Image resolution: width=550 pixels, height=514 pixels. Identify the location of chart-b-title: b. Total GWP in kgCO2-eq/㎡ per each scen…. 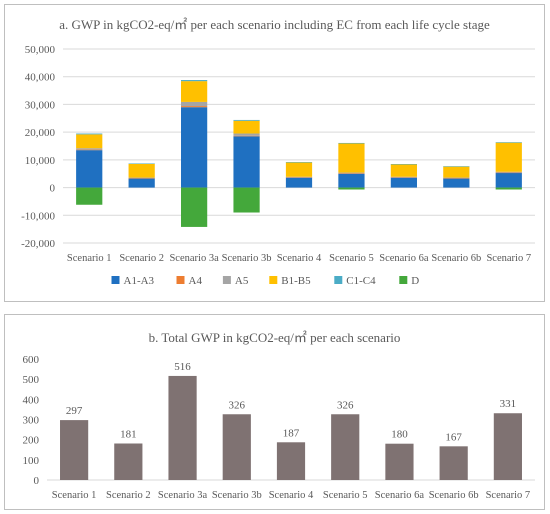
(274, 337).